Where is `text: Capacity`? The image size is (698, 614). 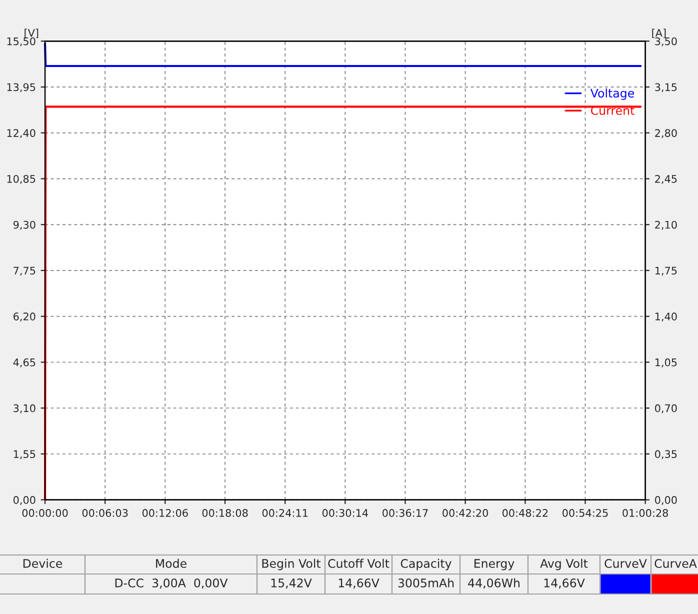
text: Capacity is located at coordinates (426, 564).